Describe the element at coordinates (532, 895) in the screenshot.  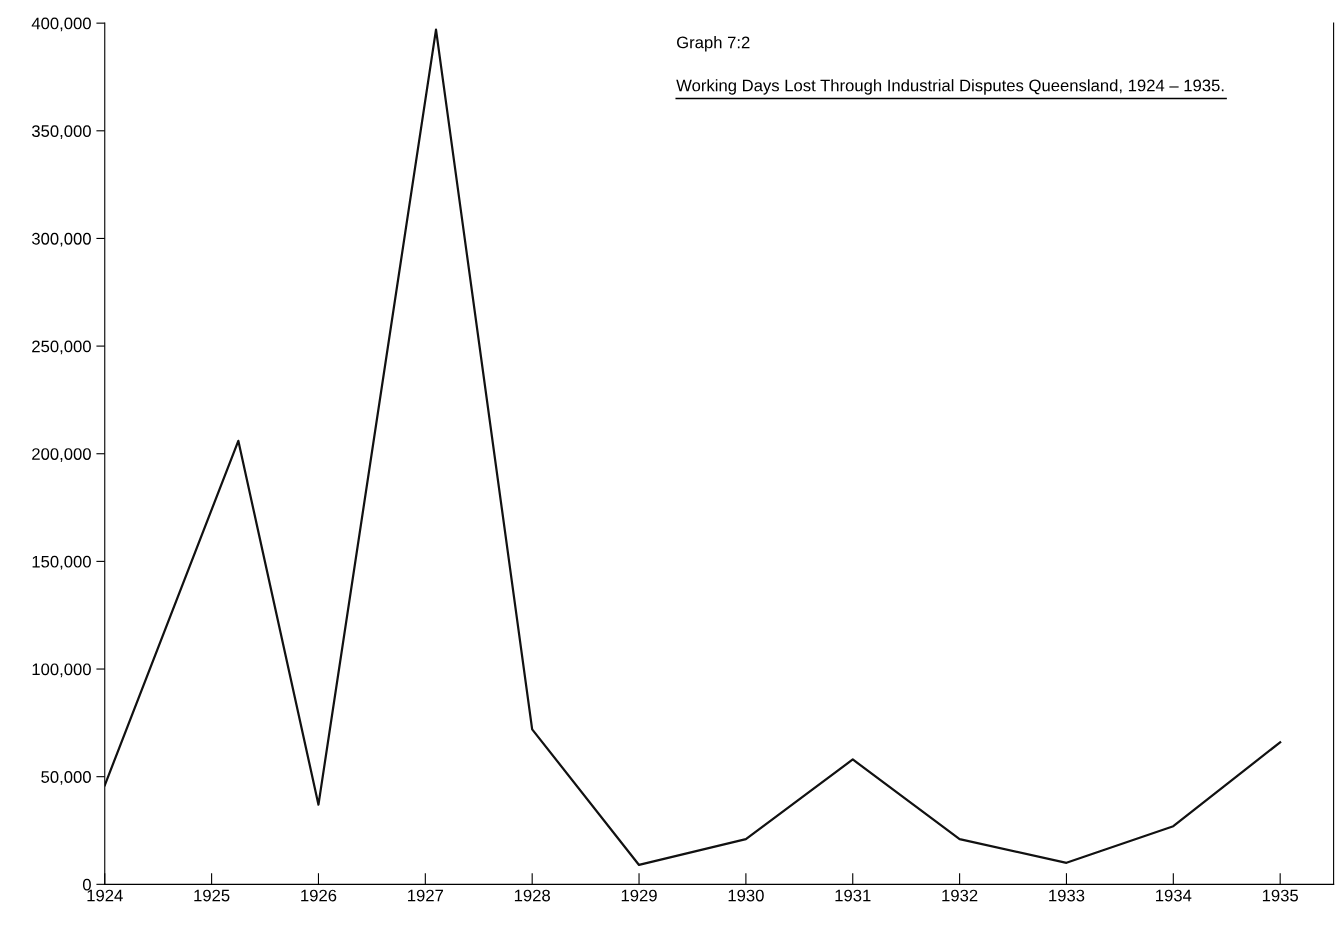
I see `x-tick-label: 1928` at that location.